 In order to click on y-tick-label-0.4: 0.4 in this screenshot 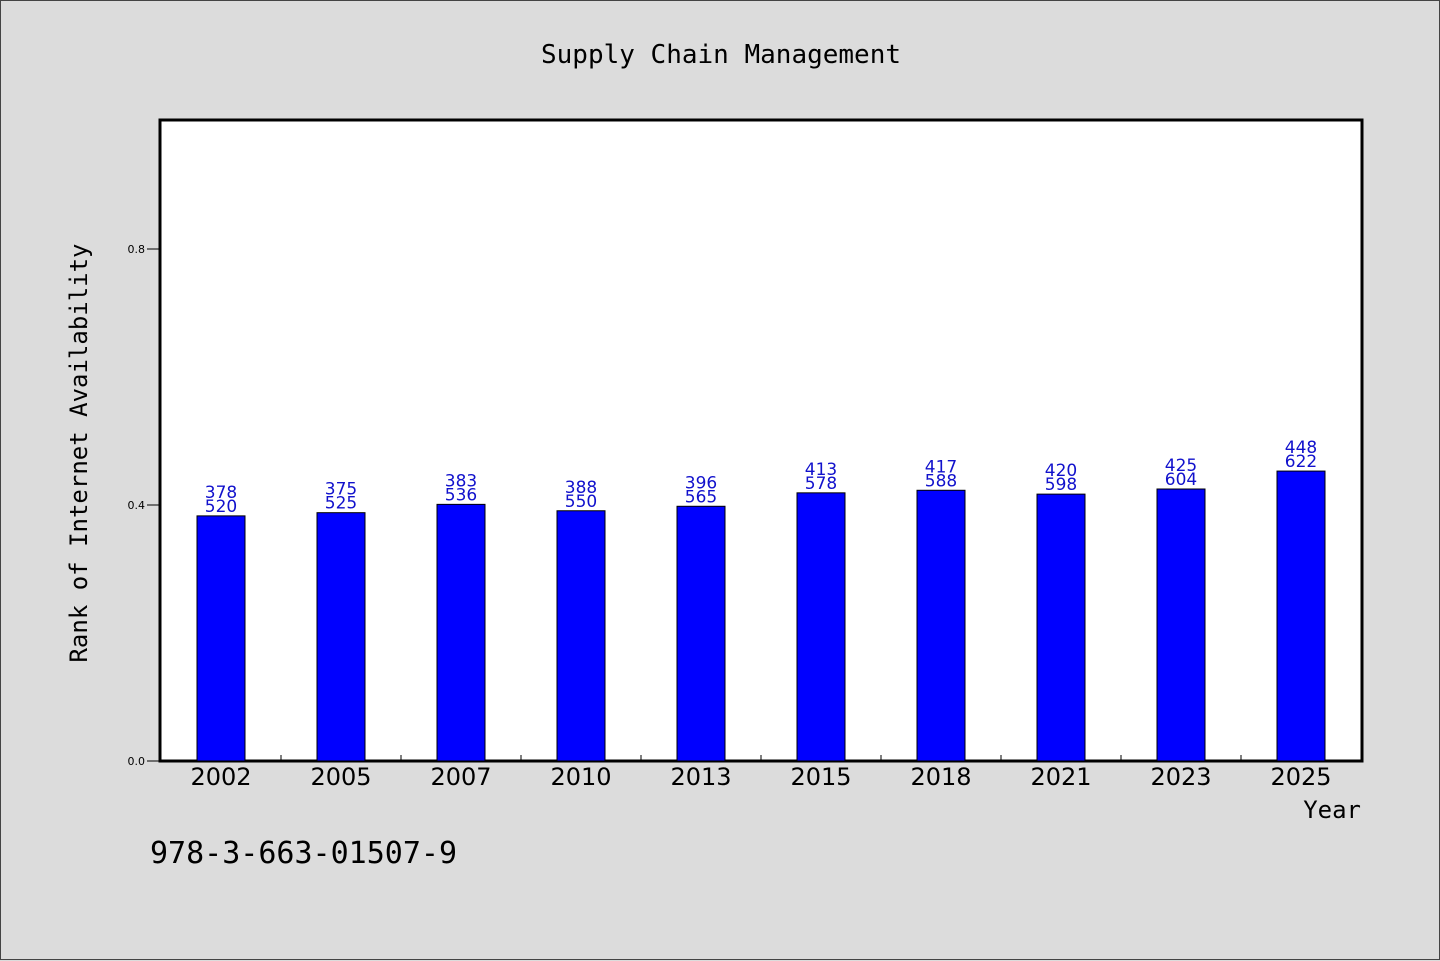, I will do `click(137, 505)`.